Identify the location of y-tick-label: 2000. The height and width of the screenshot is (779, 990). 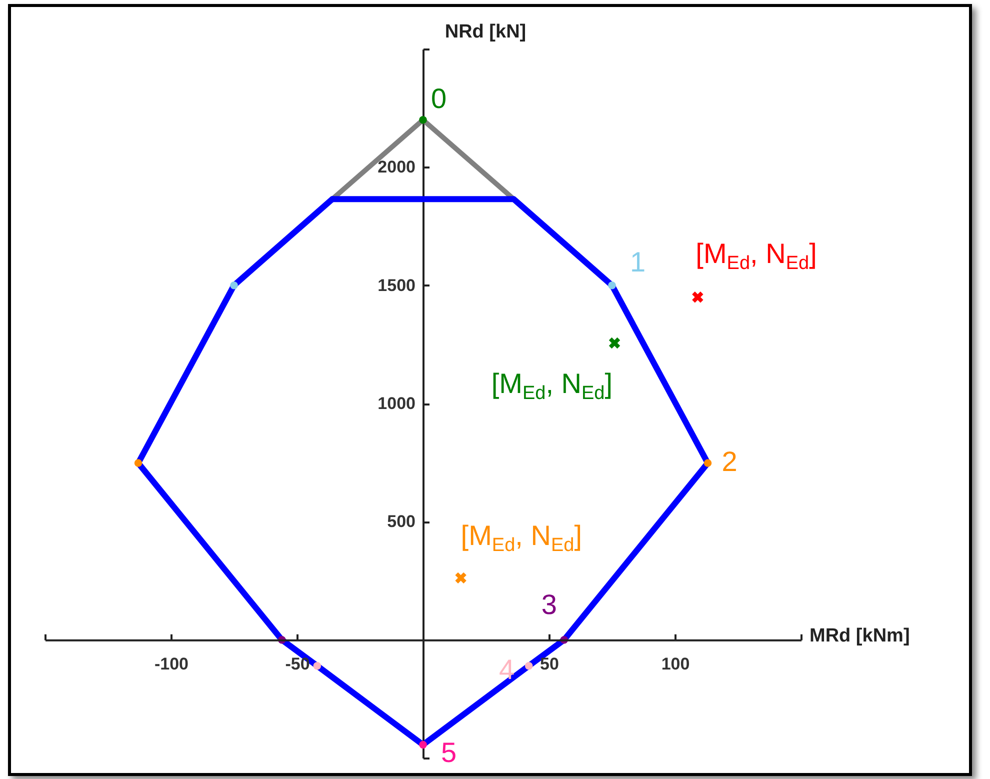
(397, 167).